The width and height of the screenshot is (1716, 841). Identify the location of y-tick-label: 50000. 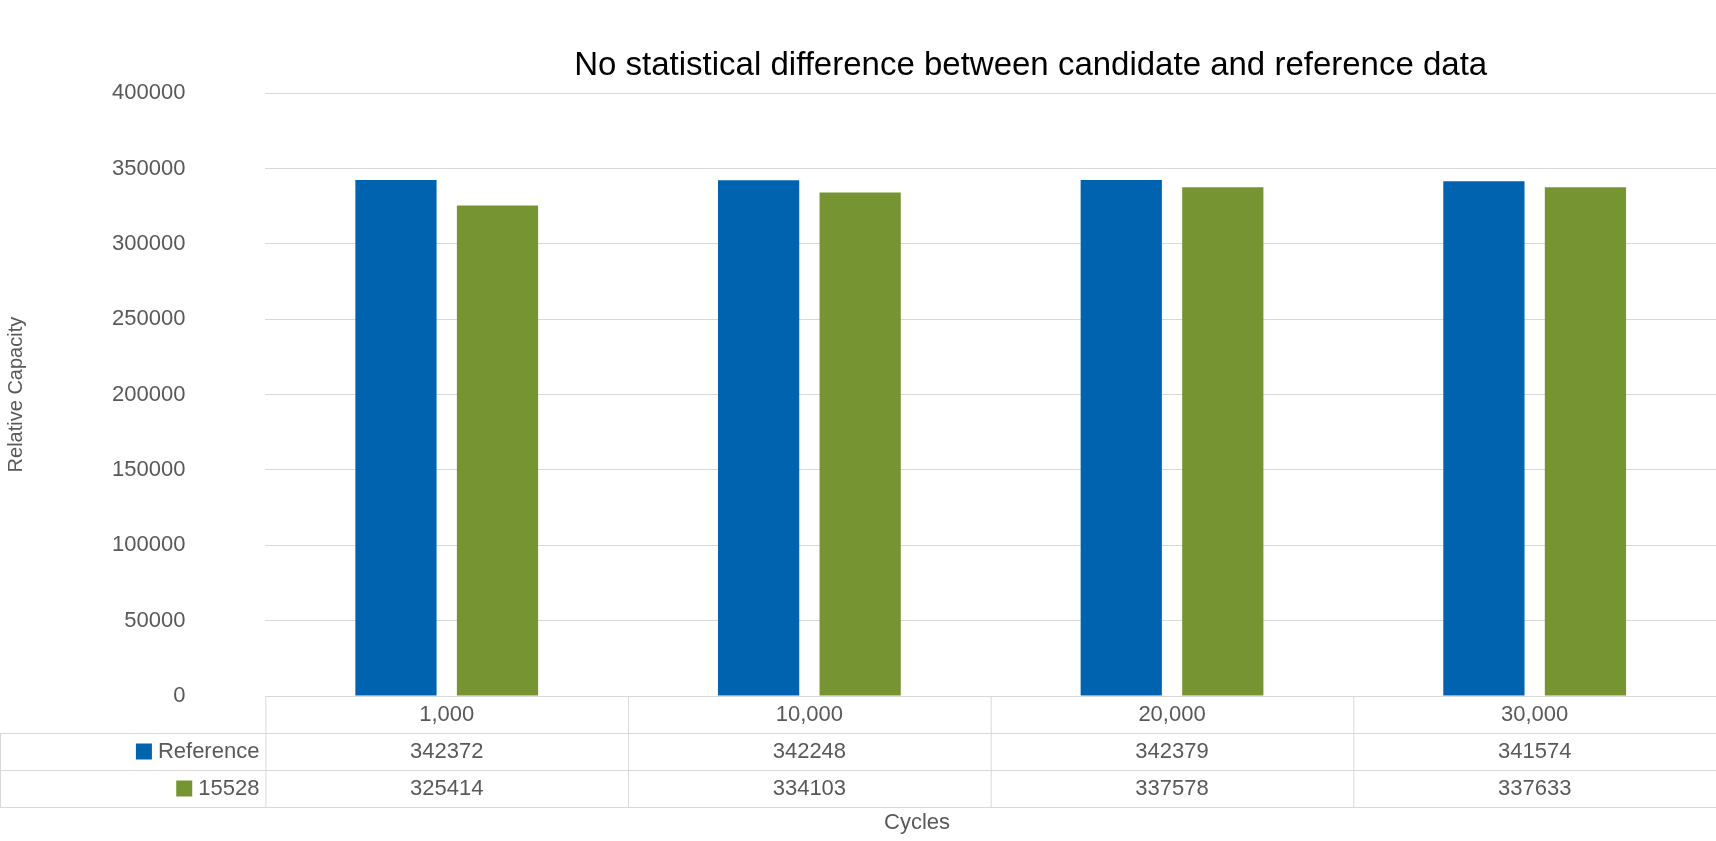
(155, 619).